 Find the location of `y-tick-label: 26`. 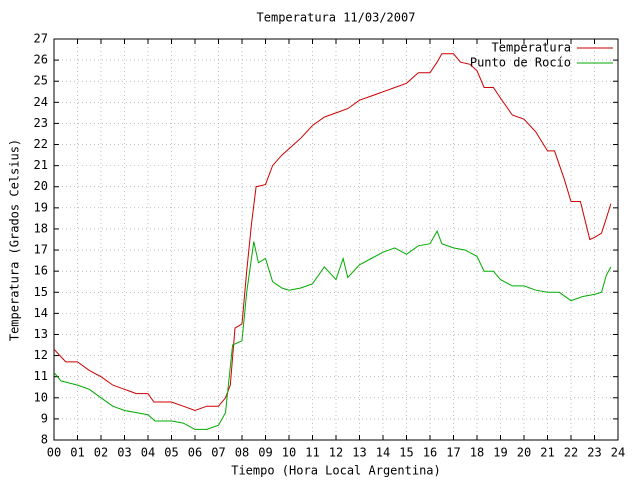

y-tick-label: 26 is located at coordinates (41, 60).